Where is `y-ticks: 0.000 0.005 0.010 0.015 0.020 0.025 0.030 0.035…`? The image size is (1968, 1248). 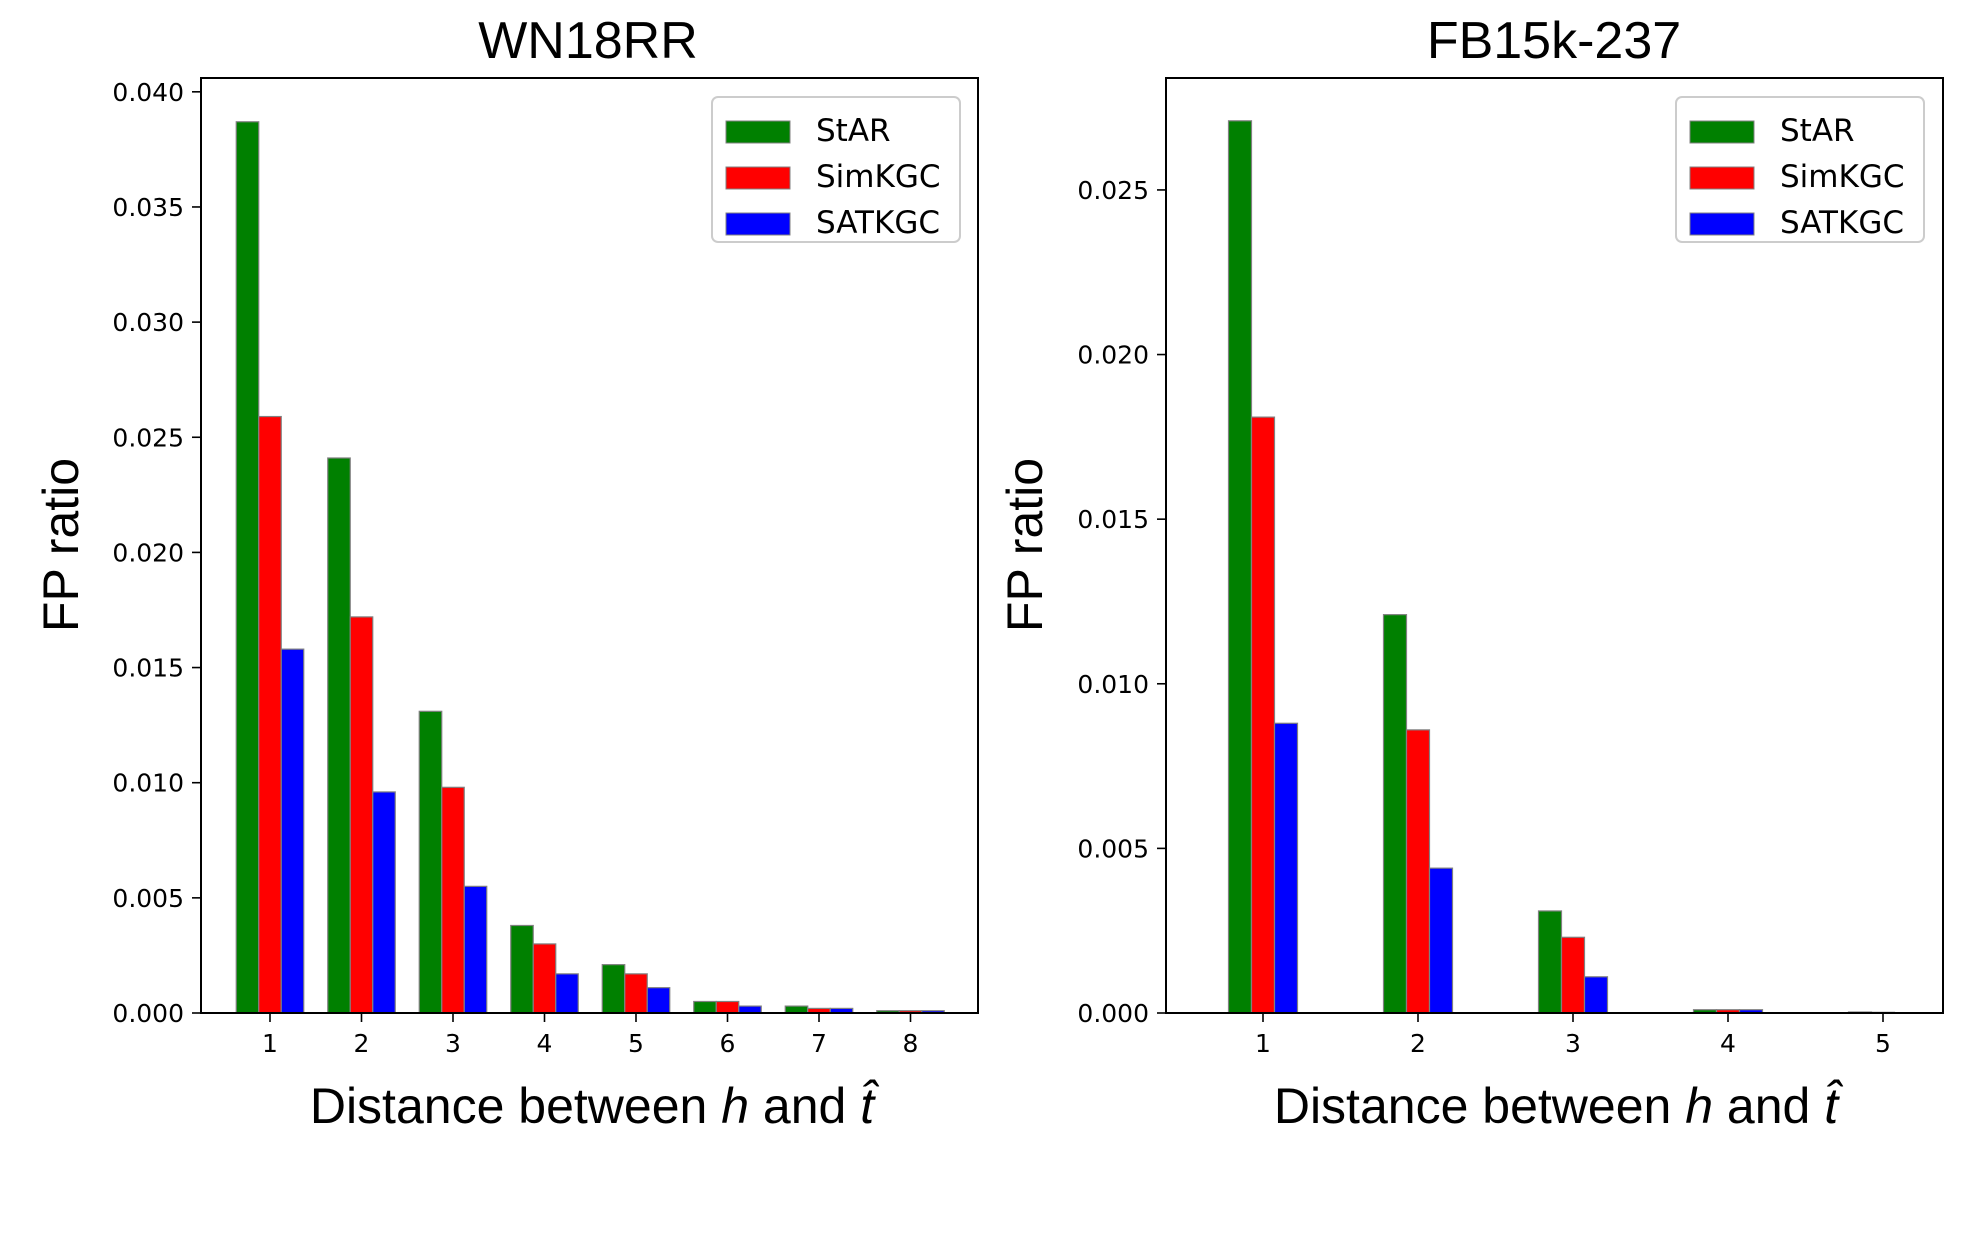 y-ticks: 0.000 0.005 0.010 0.015 0.020 0.025 0.030 0.035… is located at coordinates (156, 553).